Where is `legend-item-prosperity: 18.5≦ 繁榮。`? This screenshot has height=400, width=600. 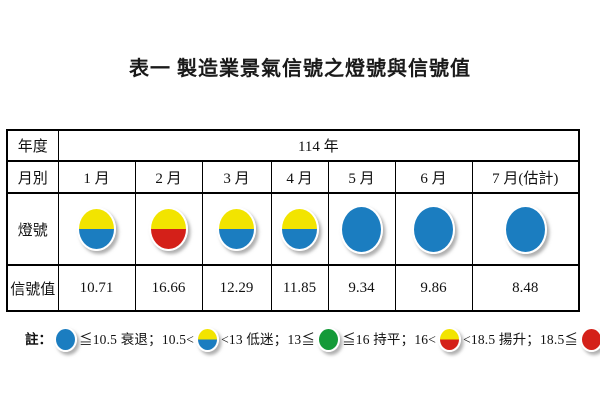
legend-item-prosperity: 18.5≦ 繁榮。 is located at coordinates (570, 340).